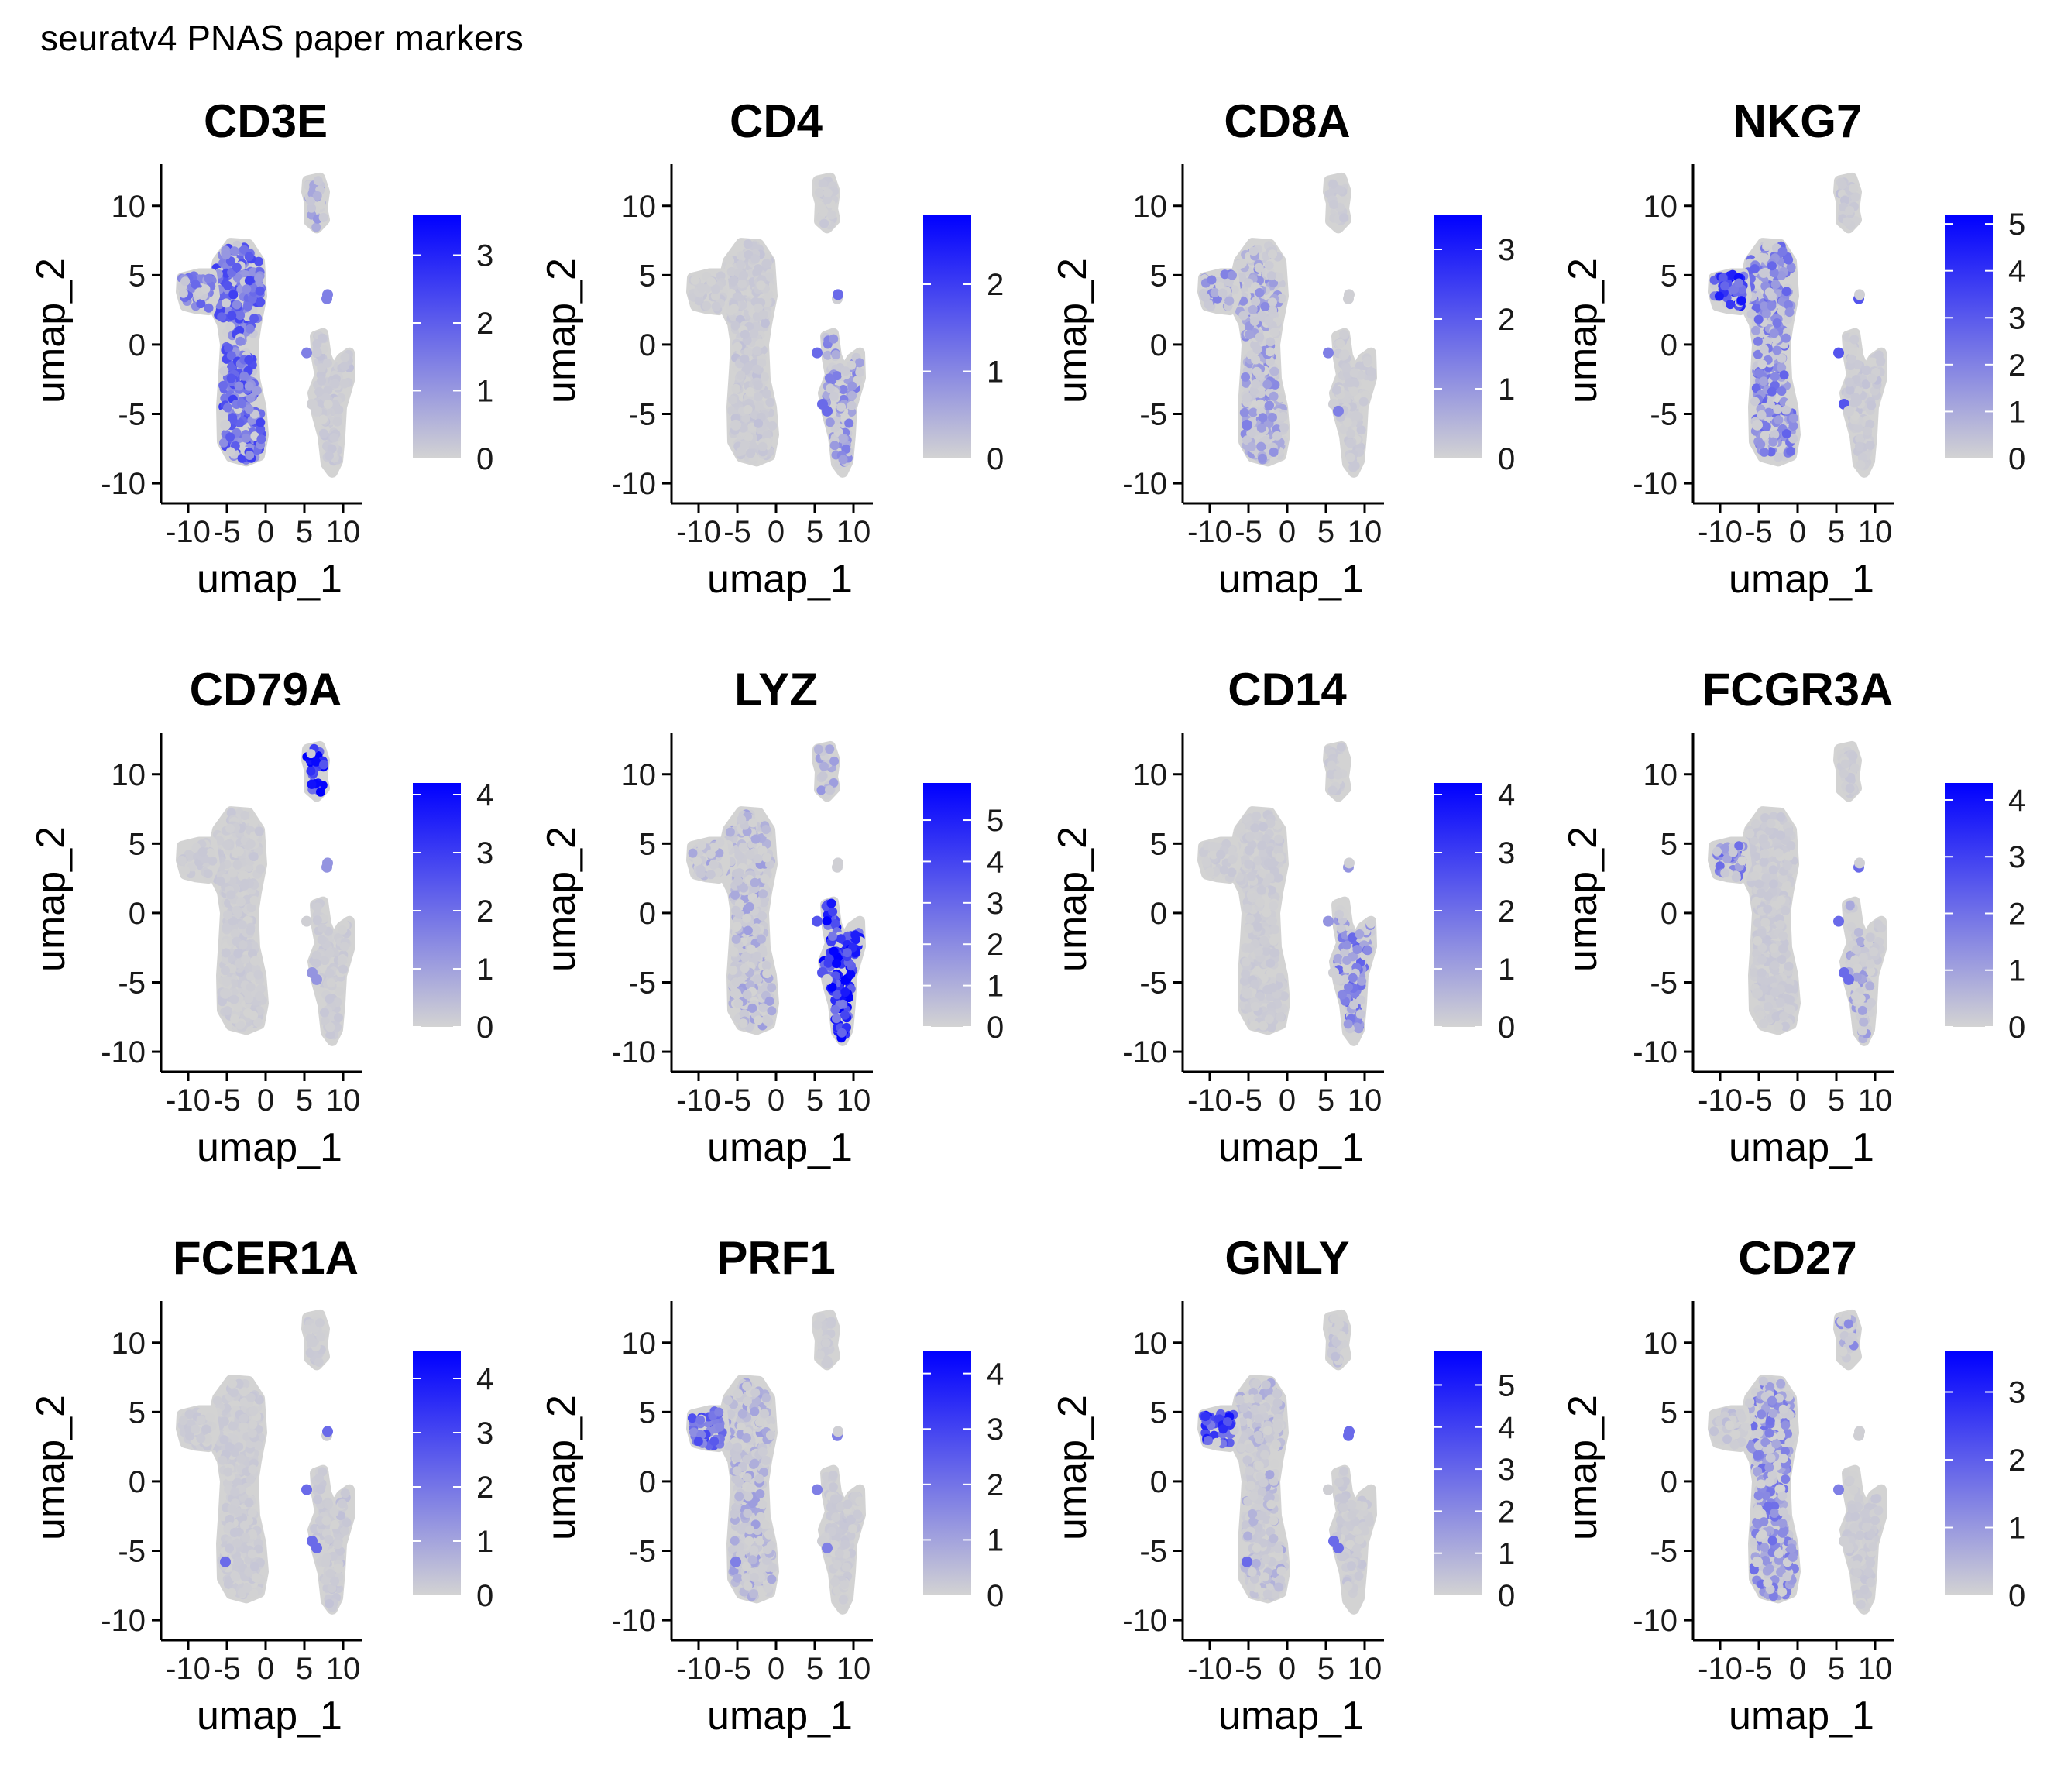  I want to click on panel-title: NKG7, so click(1798, 121).